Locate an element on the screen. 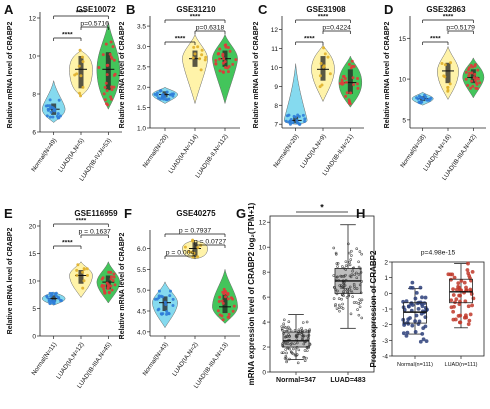  y-tick-label: 10 is located at coordinates (263, 248).